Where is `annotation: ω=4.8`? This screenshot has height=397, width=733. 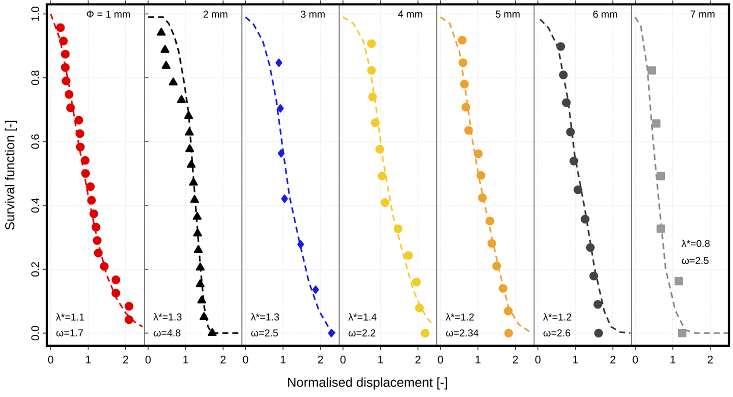 annotation: ω=4.8 is located at coordinates (167, 333).